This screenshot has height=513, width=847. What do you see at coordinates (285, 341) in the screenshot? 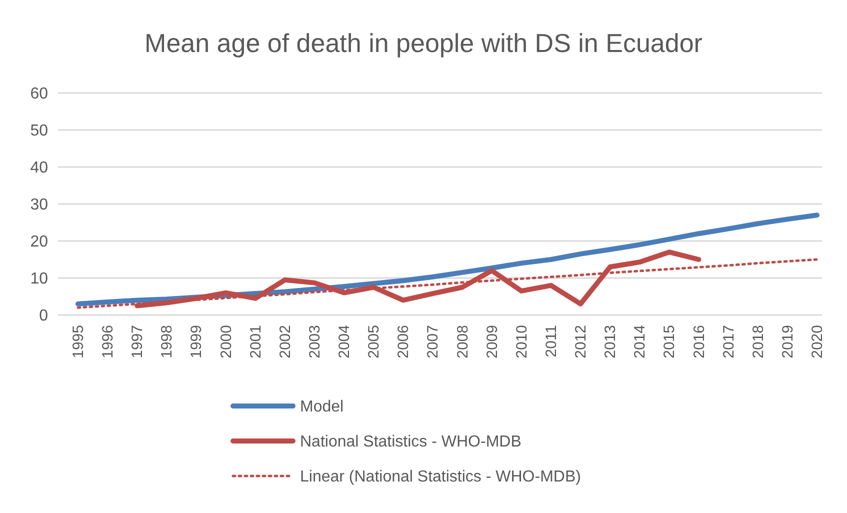
I see `x-tick-label: 2002` at bounding box center [285, 341].